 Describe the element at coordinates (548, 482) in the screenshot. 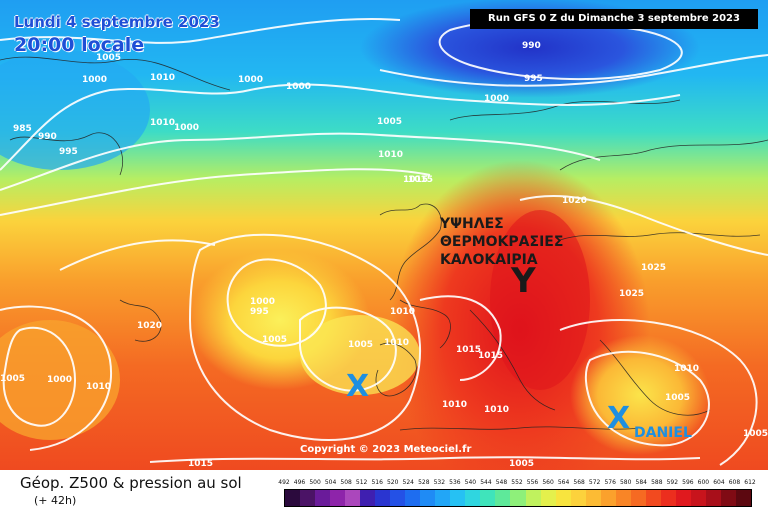

I see `legend-value-label: 560` at that location.